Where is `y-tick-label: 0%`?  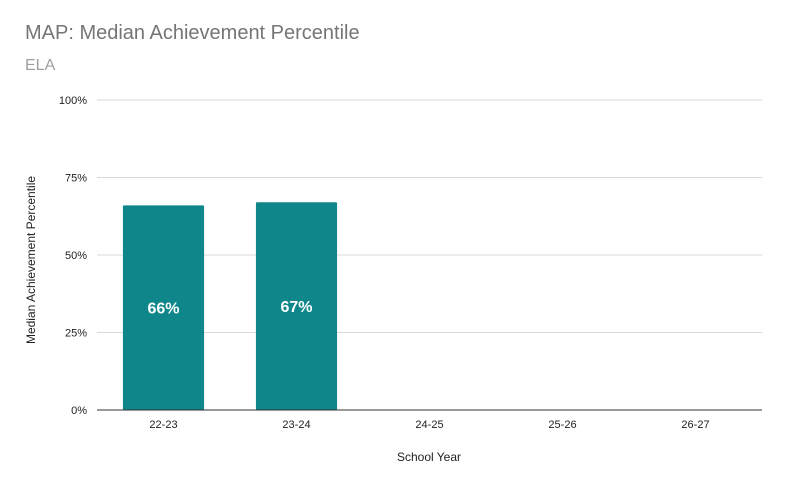
y-tick-label: 0% is located at coordinates (79, 411).